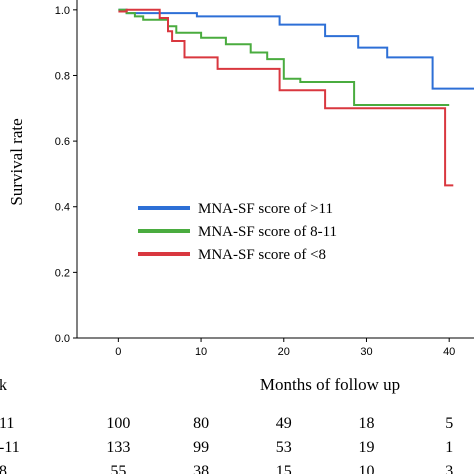 The image size is (474, 474). I want to click on y-ticks: 0.0 0.2 0.4 0.6 0.8 1.0, so click(66, 175).